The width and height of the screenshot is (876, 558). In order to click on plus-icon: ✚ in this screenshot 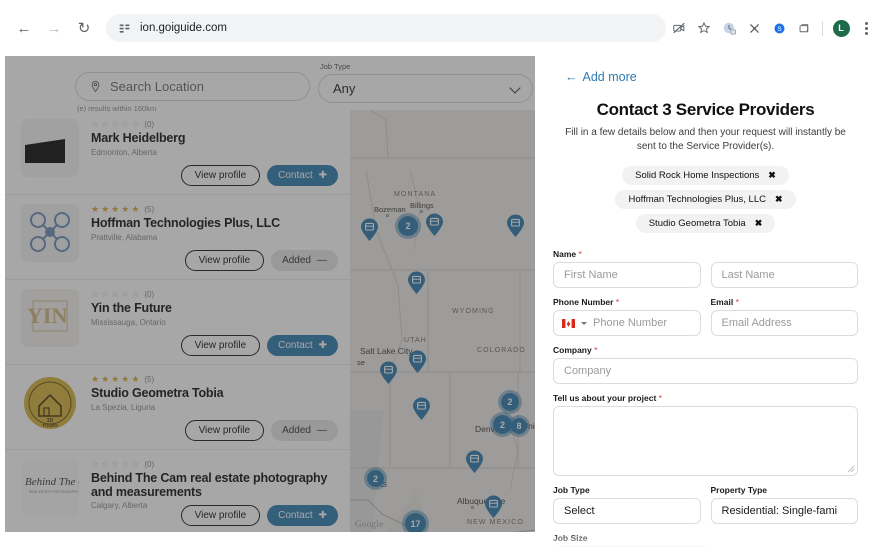, I will do `click(322, 175)`.